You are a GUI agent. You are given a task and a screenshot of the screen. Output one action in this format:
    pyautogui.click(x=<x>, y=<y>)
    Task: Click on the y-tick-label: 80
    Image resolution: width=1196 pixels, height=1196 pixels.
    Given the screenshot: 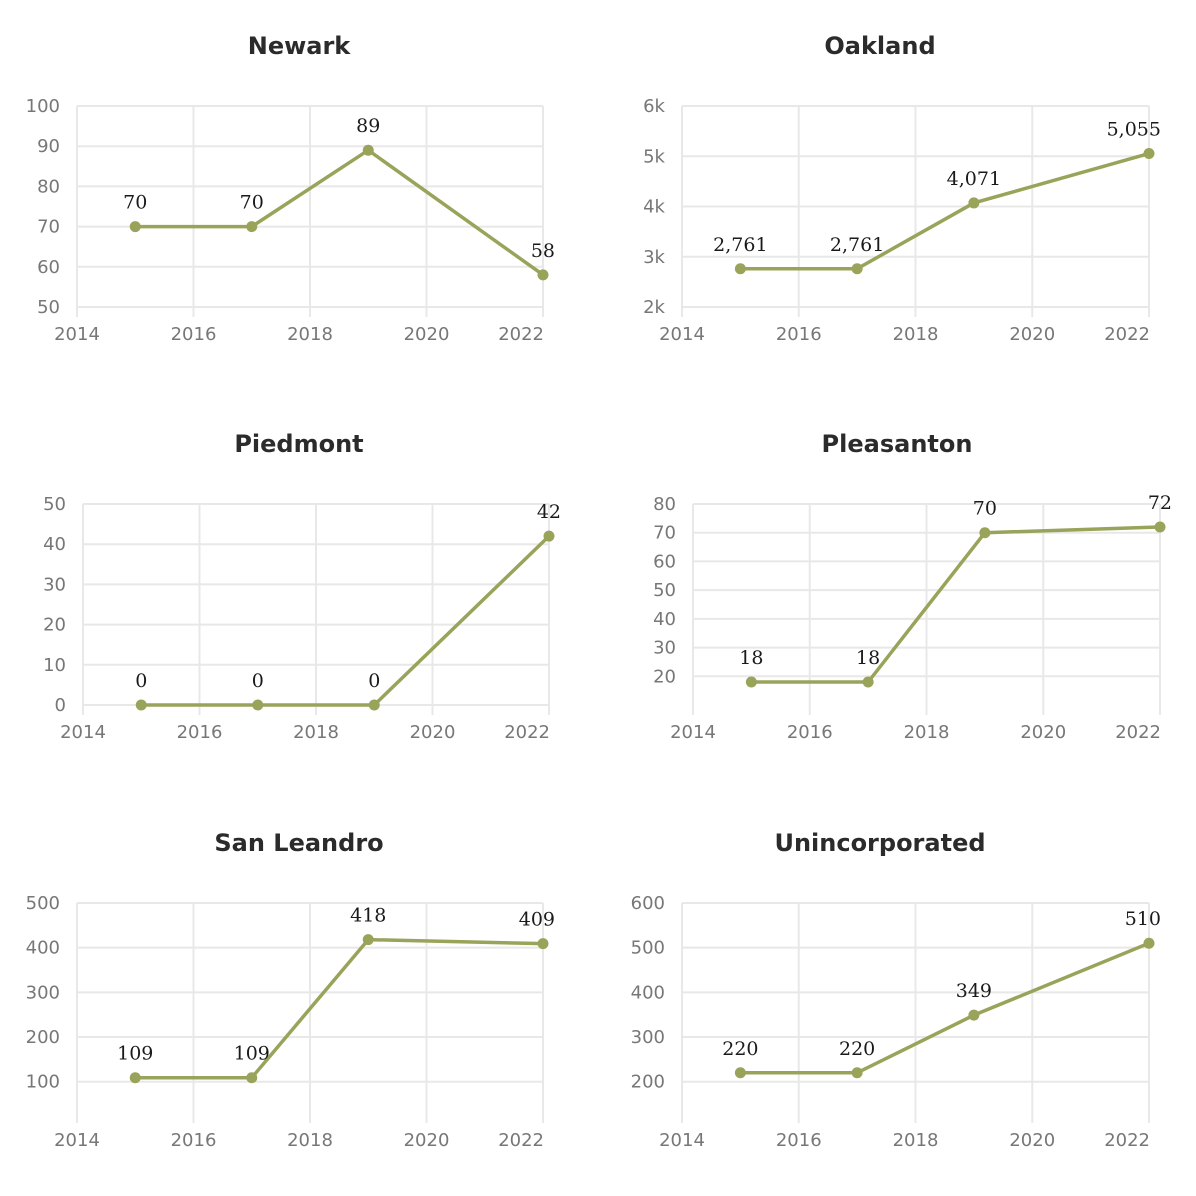 What is the action you would take?
    pyautogui.click(x=48, y=186)
    